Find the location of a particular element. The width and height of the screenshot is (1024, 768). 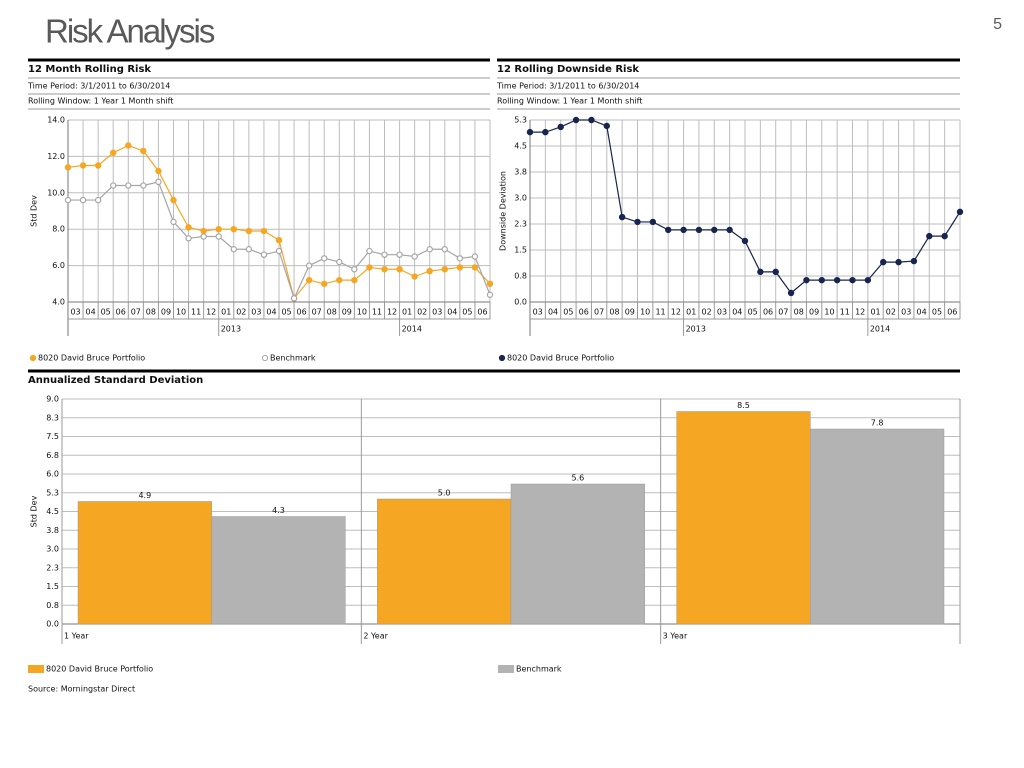

y-tick-label: 12.0 is located at coordinates (56, 156).